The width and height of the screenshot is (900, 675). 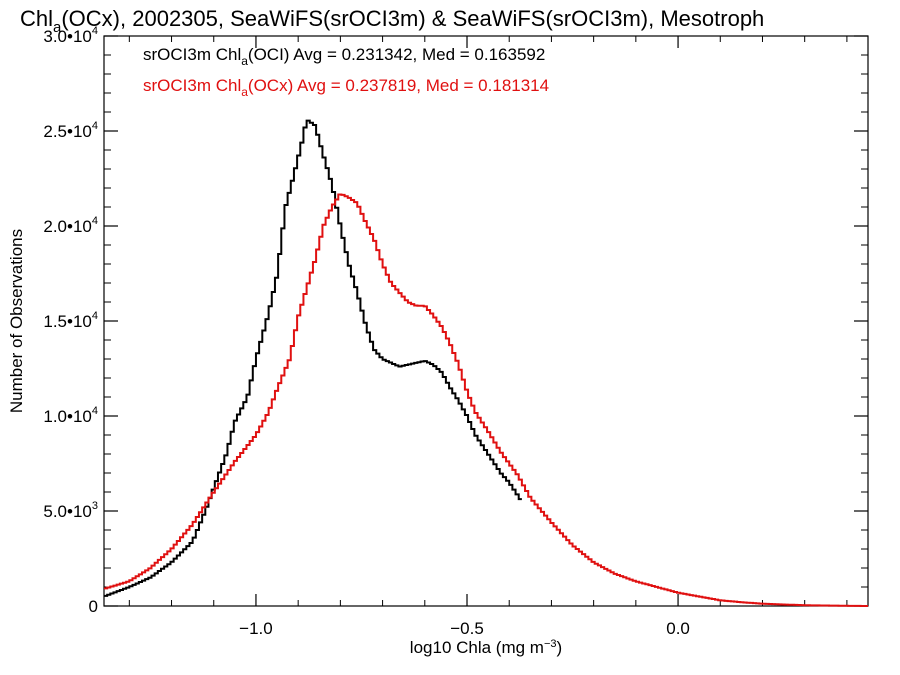 I want to click on y-tick-label: 2.5•104, so click(x=70, y=130).